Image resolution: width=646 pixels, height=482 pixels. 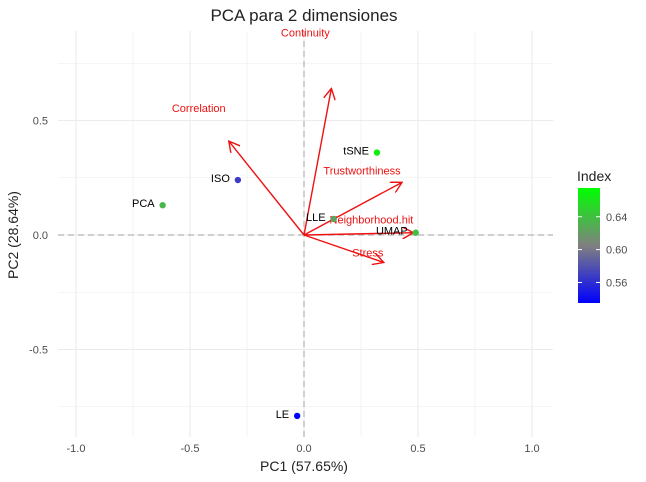 What do you see at coordinates (190, 449) in the screenshot?
I see `x-tick-label: -0.5` at bounding box center [190, 449].